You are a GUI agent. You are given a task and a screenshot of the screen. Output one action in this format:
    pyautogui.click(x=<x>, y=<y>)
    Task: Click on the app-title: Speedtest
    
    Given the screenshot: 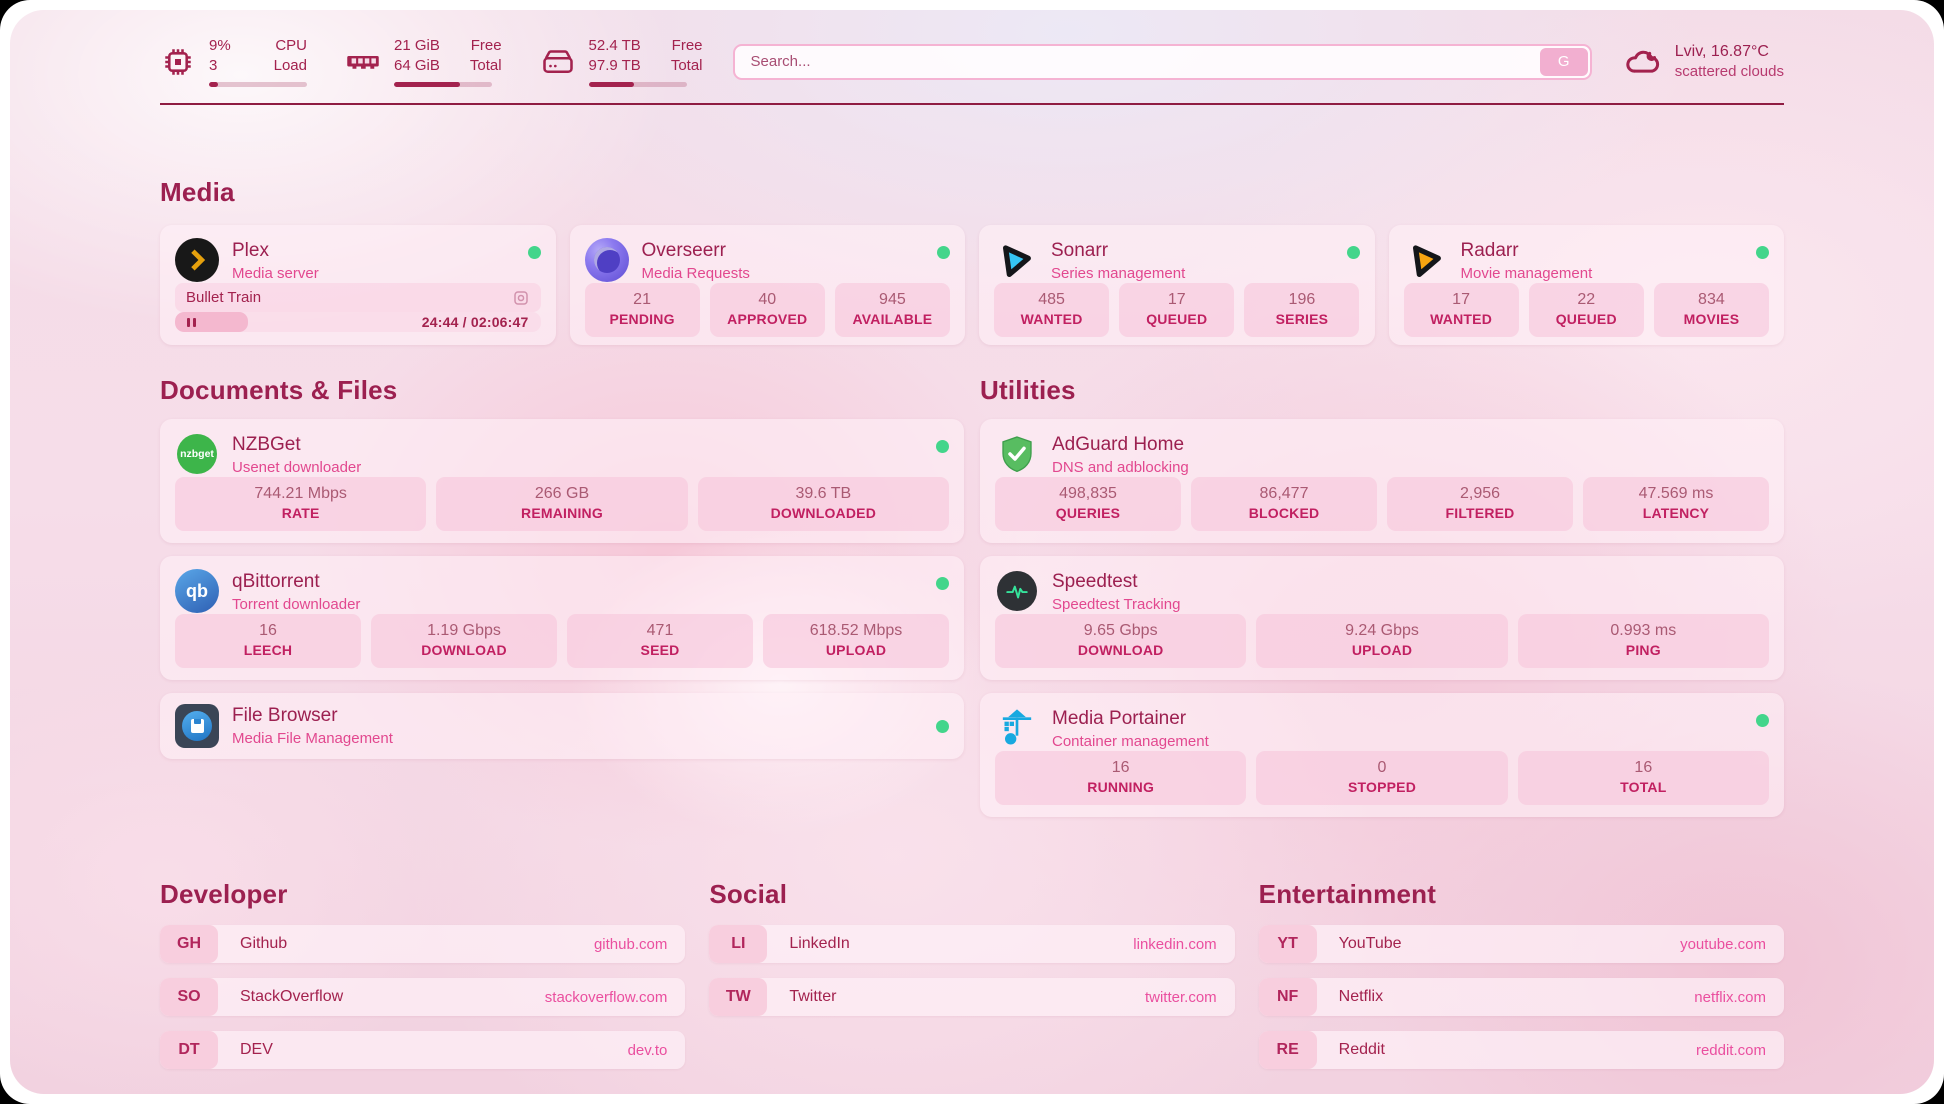 What is the action you would take?
    pyautogui.click(x=1095, y=581)
    